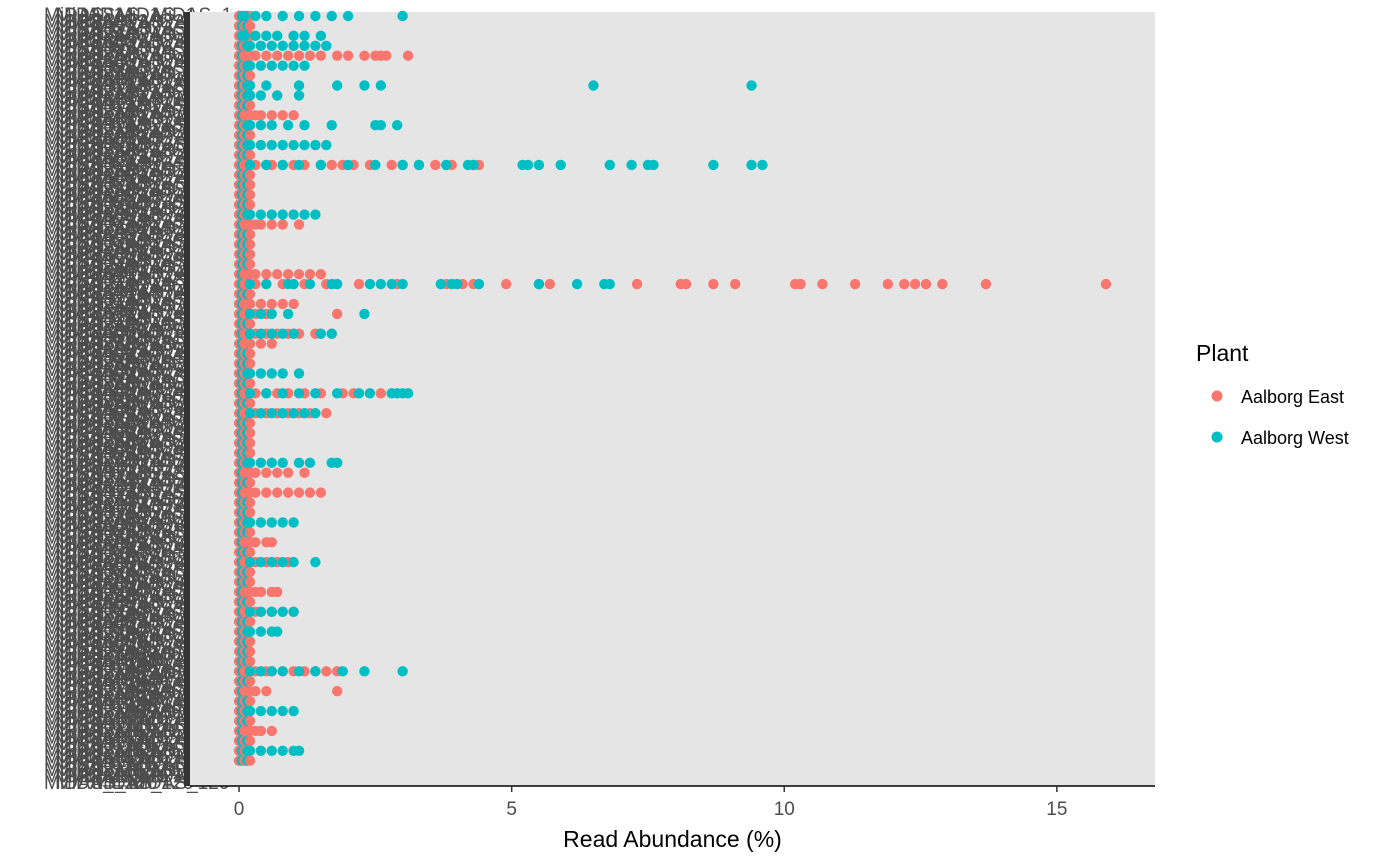  Describe the element at coordinates (94, 660) in the screenshot. I see `y-tick-label: MiDAS_101` at that location.